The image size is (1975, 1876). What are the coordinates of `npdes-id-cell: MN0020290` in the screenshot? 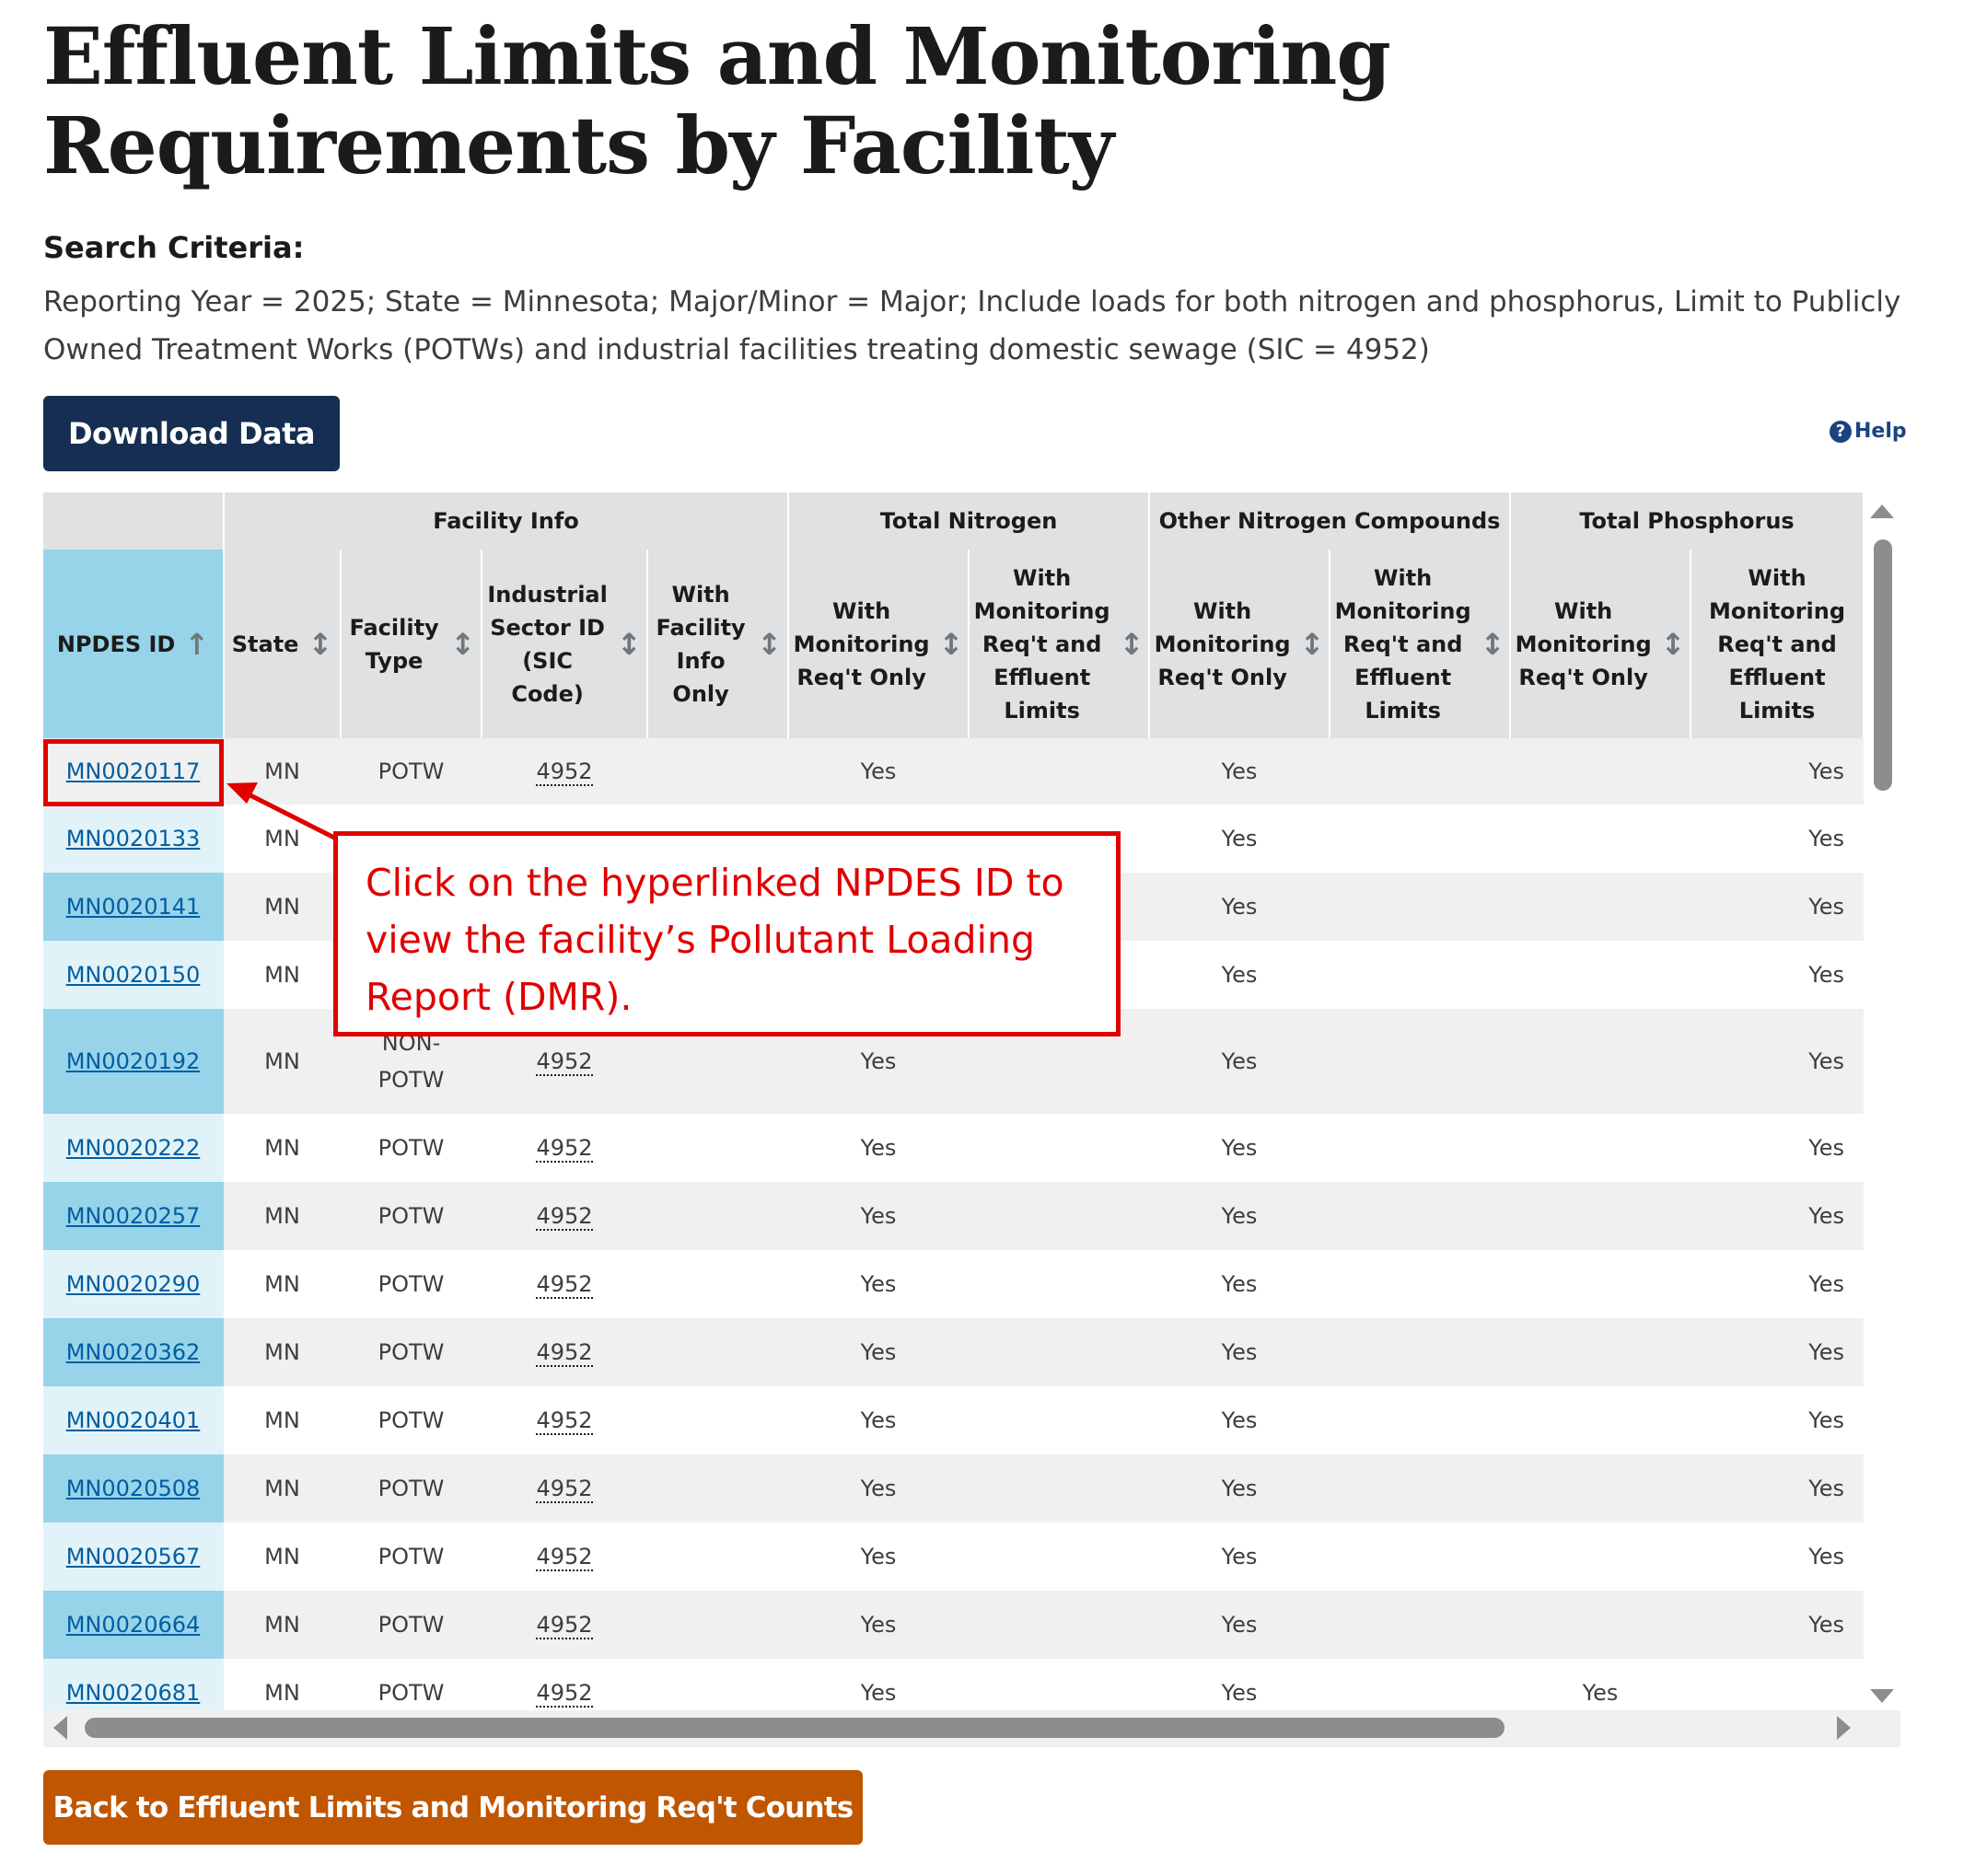 It's located at (133, 1284).